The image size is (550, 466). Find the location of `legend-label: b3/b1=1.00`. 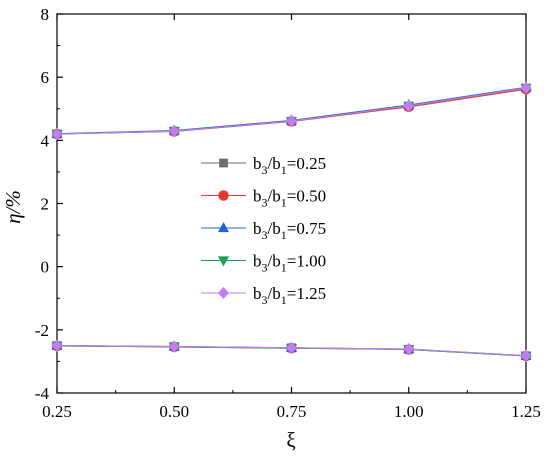

legend-label: b3/b1=1.00 is located at coordinates (289, 263).